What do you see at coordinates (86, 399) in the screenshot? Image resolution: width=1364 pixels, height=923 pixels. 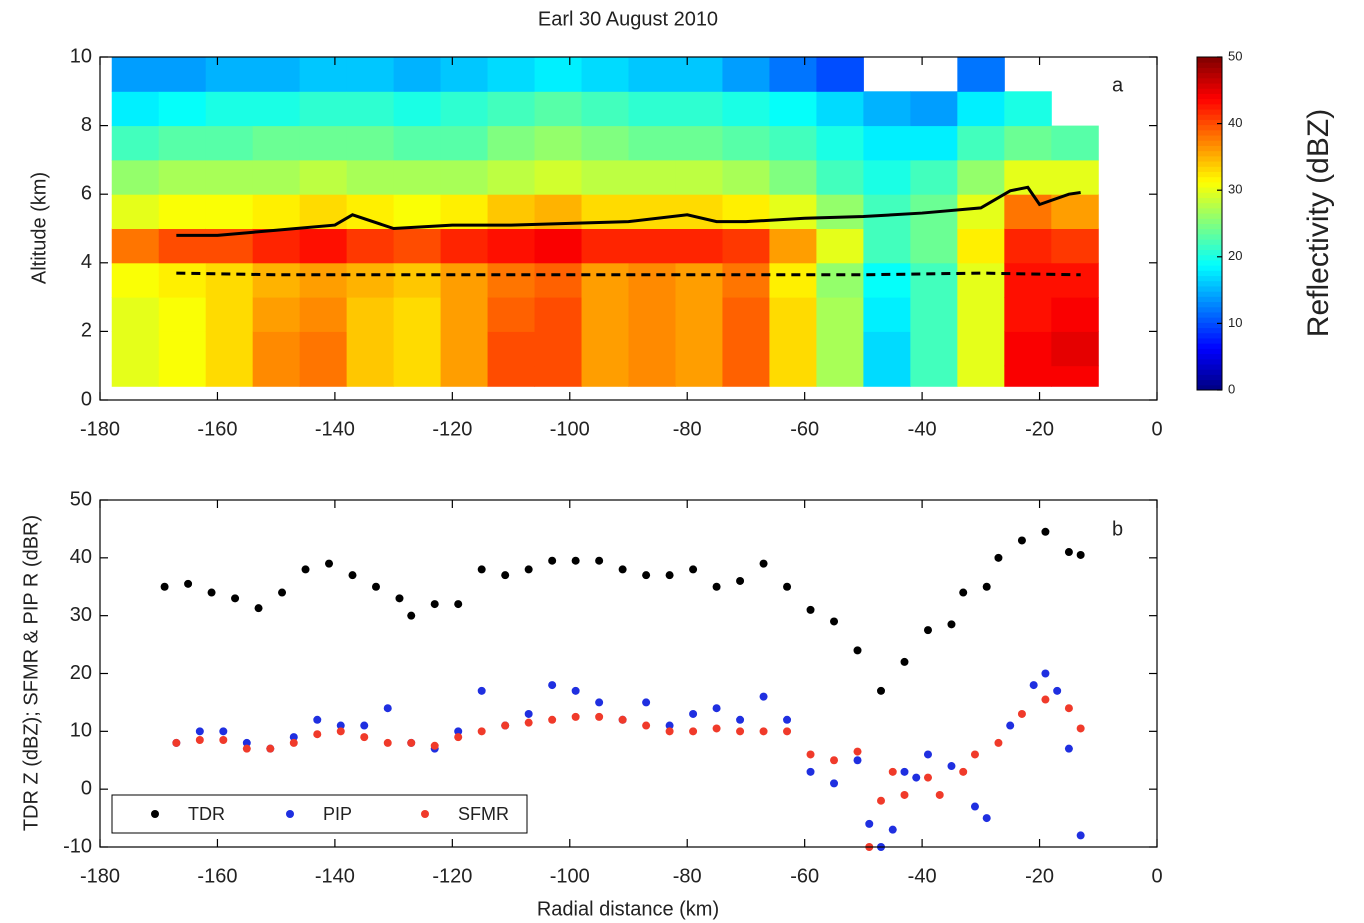 I see `y-tick-label: 0` at bounding box center [86, 399].